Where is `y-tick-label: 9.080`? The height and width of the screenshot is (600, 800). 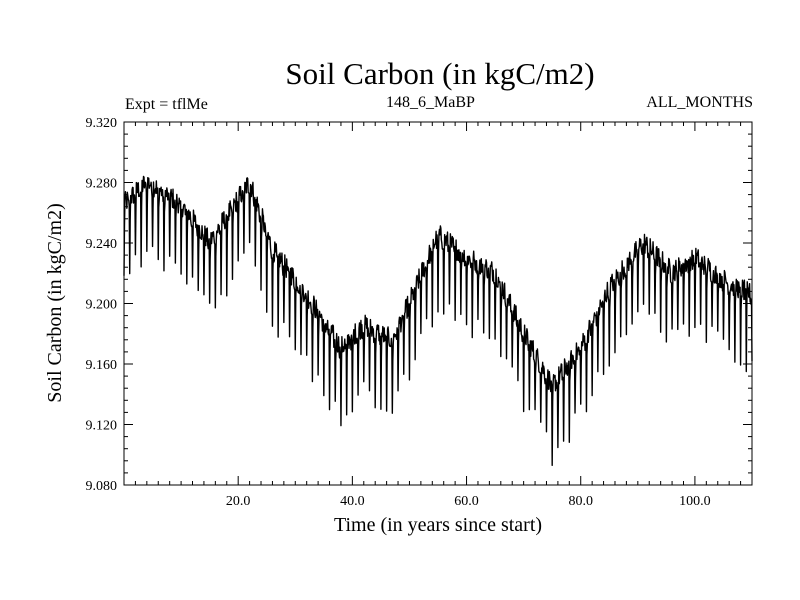 y-tick-label: 9.080 is located at coordinates (102, 486).